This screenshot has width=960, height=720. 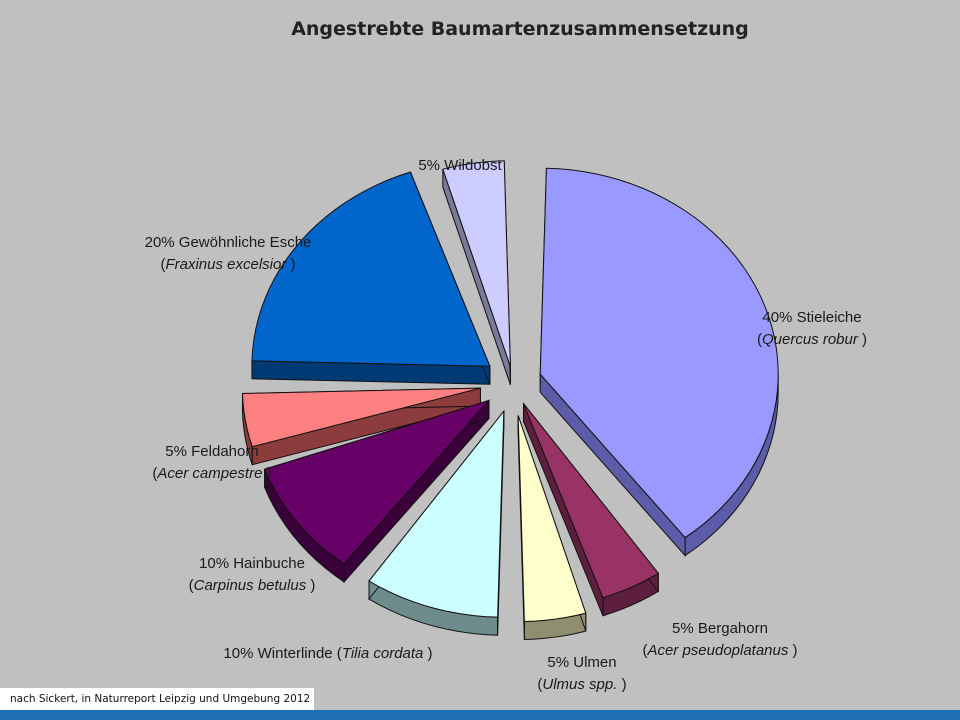 What do you see at coordinates (719, 650) in the screenshot?
I see `slice-latin-bergahorn: (Acer pseudoplatanus )` at bounding box center [719, 650].